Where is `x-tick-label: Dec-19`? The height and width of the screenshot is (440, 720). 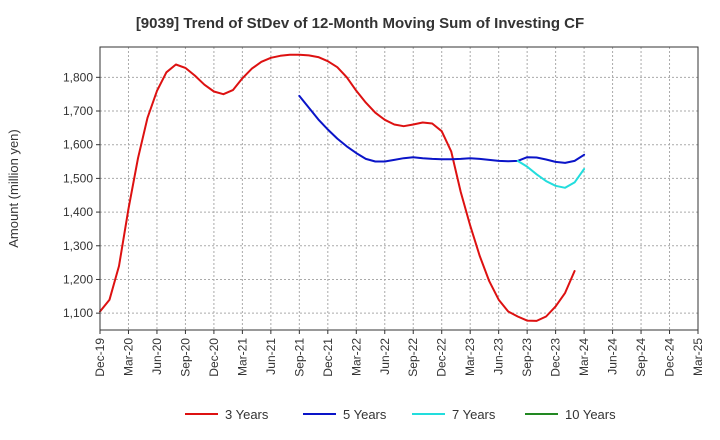
x-tick-label: Dec-19 is located at coordinates (100, 357).